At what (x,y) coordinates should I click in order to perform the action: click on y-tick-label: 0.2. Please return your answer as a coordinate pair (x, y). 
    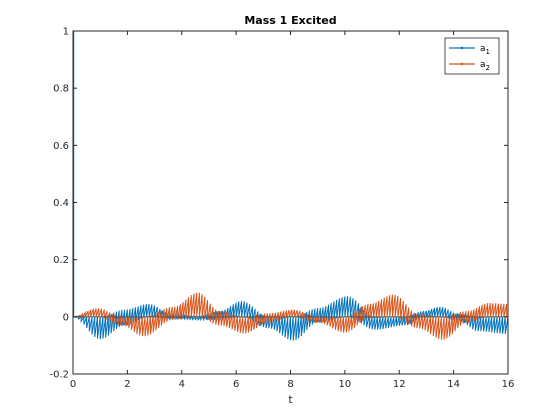
    Looking at the image, I should click on (61, 260).